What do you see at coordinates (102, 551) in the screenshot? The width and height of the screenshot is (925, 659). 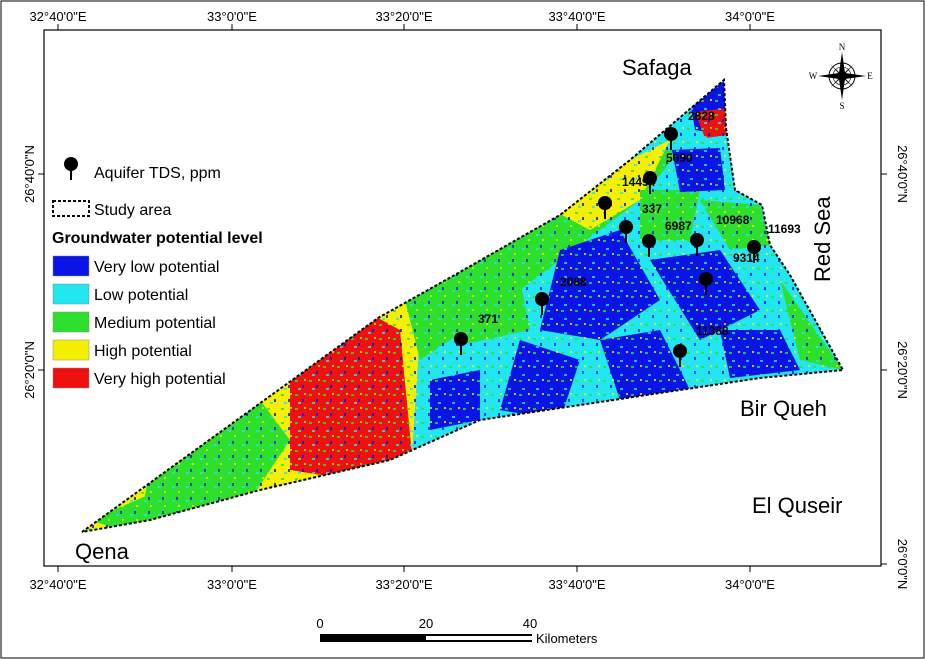 I see `place-qena: Qena` at bounding box center [102, 551].